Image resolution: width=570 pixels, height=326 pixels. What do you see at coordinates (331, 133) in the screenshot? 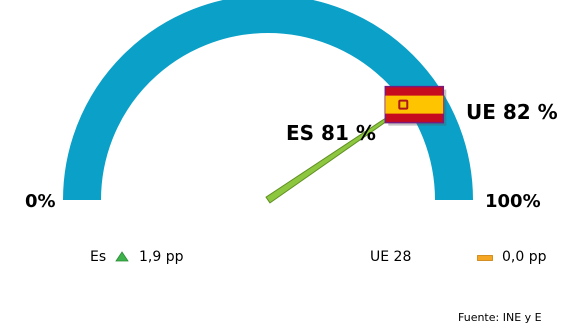
I see `es-value-label: ES 81 %` at bounding box center [331, 133].